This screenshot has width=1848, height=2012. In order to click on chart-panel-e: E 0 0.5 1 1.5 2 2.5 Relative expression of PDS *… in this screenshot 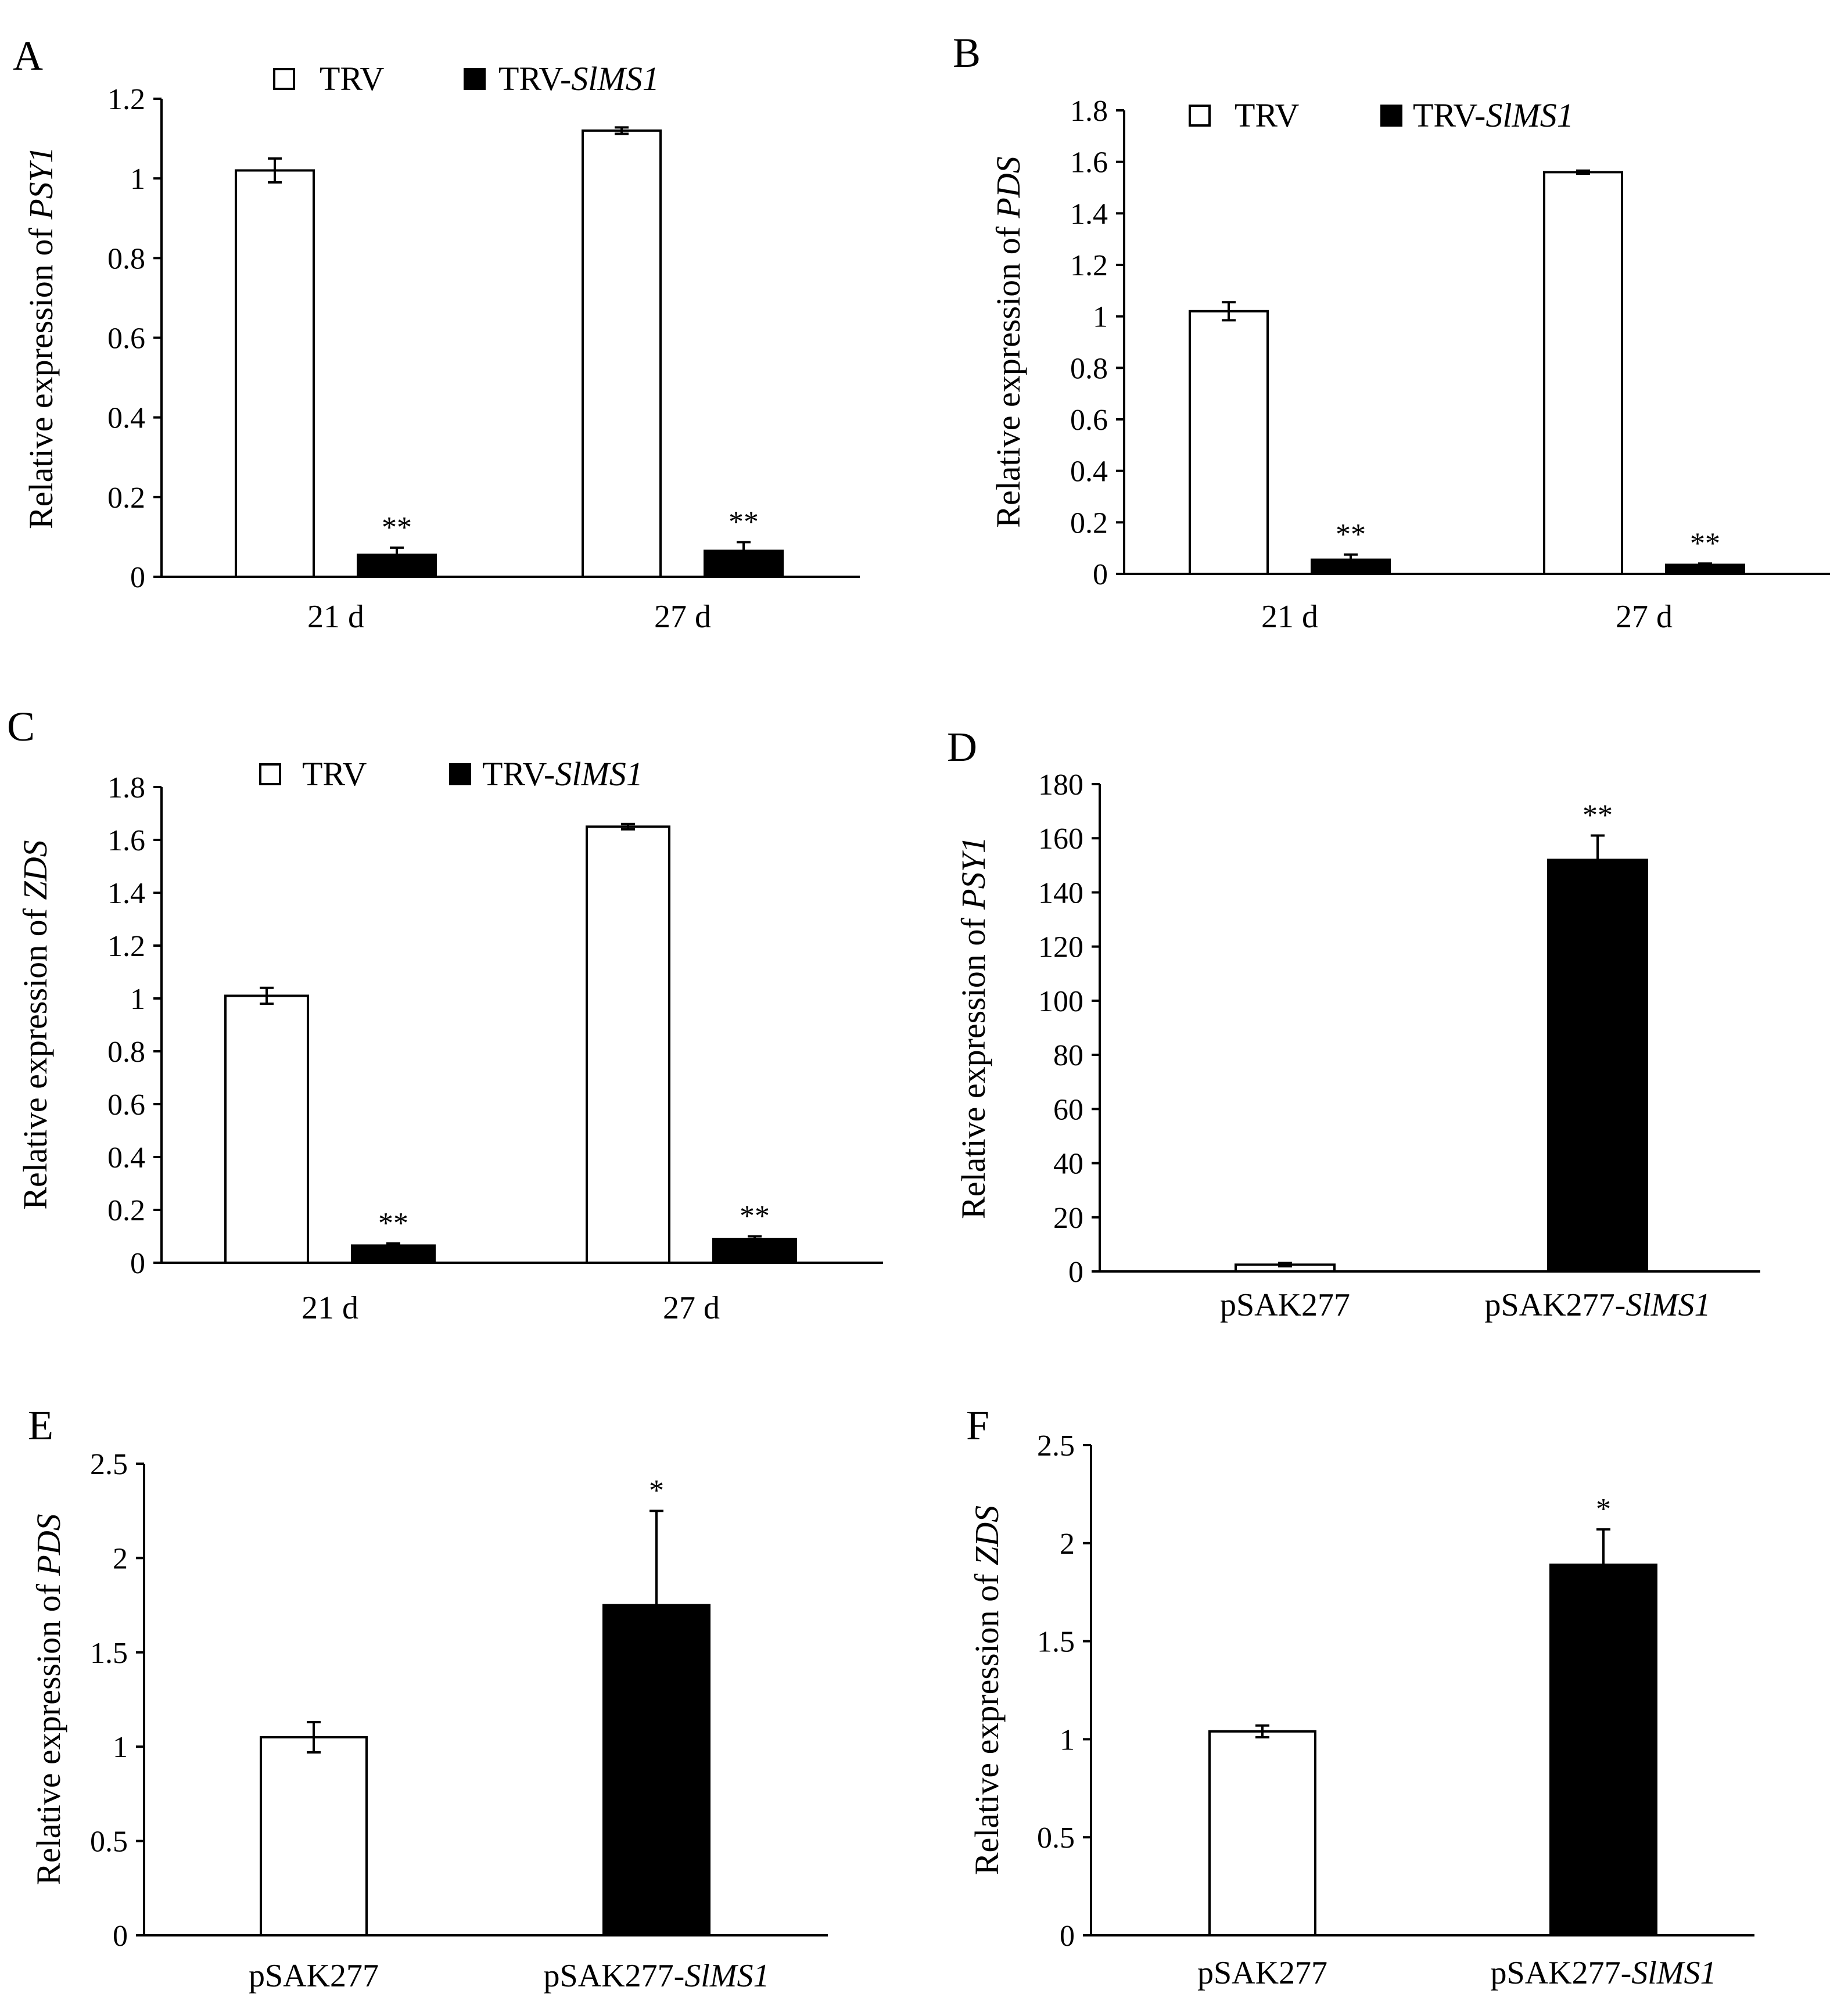, I will do `click(428, 1698)`.